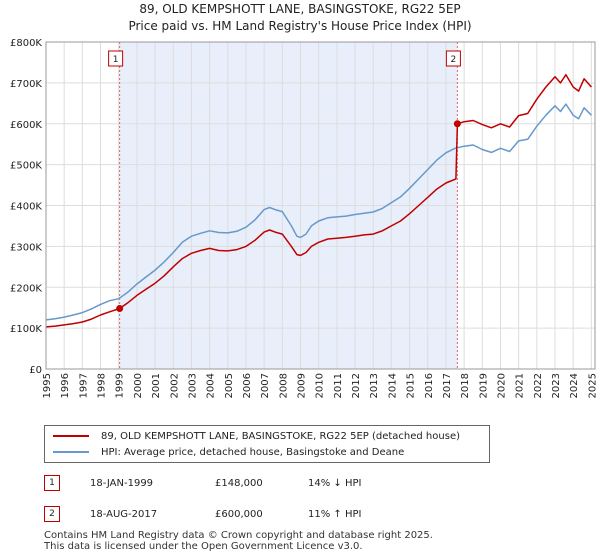  What do you see at coordinates (247, 385) in the screenshot?
I see `x-tick-label: 2006` at bounding box center [247, 385].